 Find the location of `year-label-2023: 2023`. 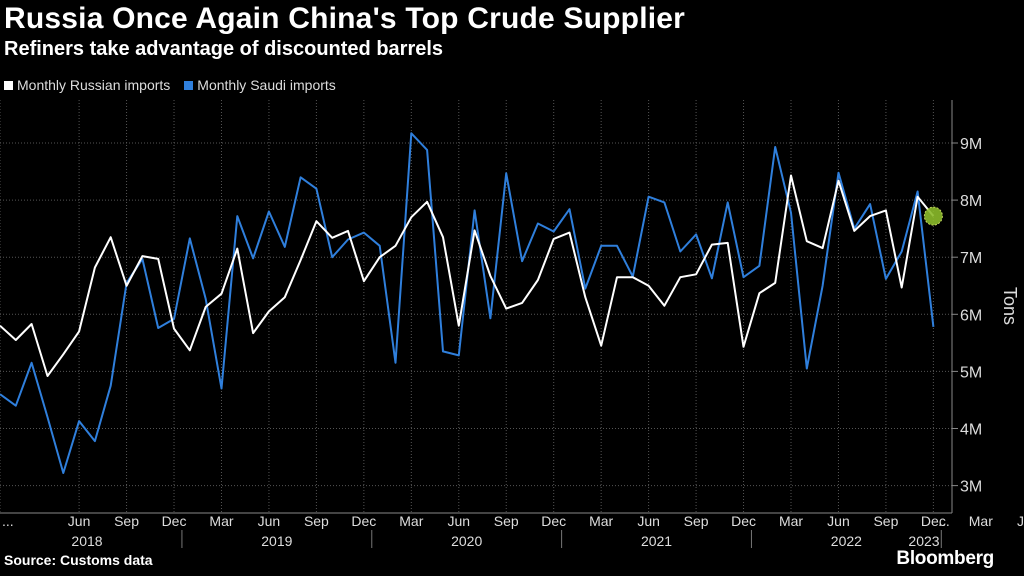

year-label-2023: 2023 is located at coordinates (923, 541).